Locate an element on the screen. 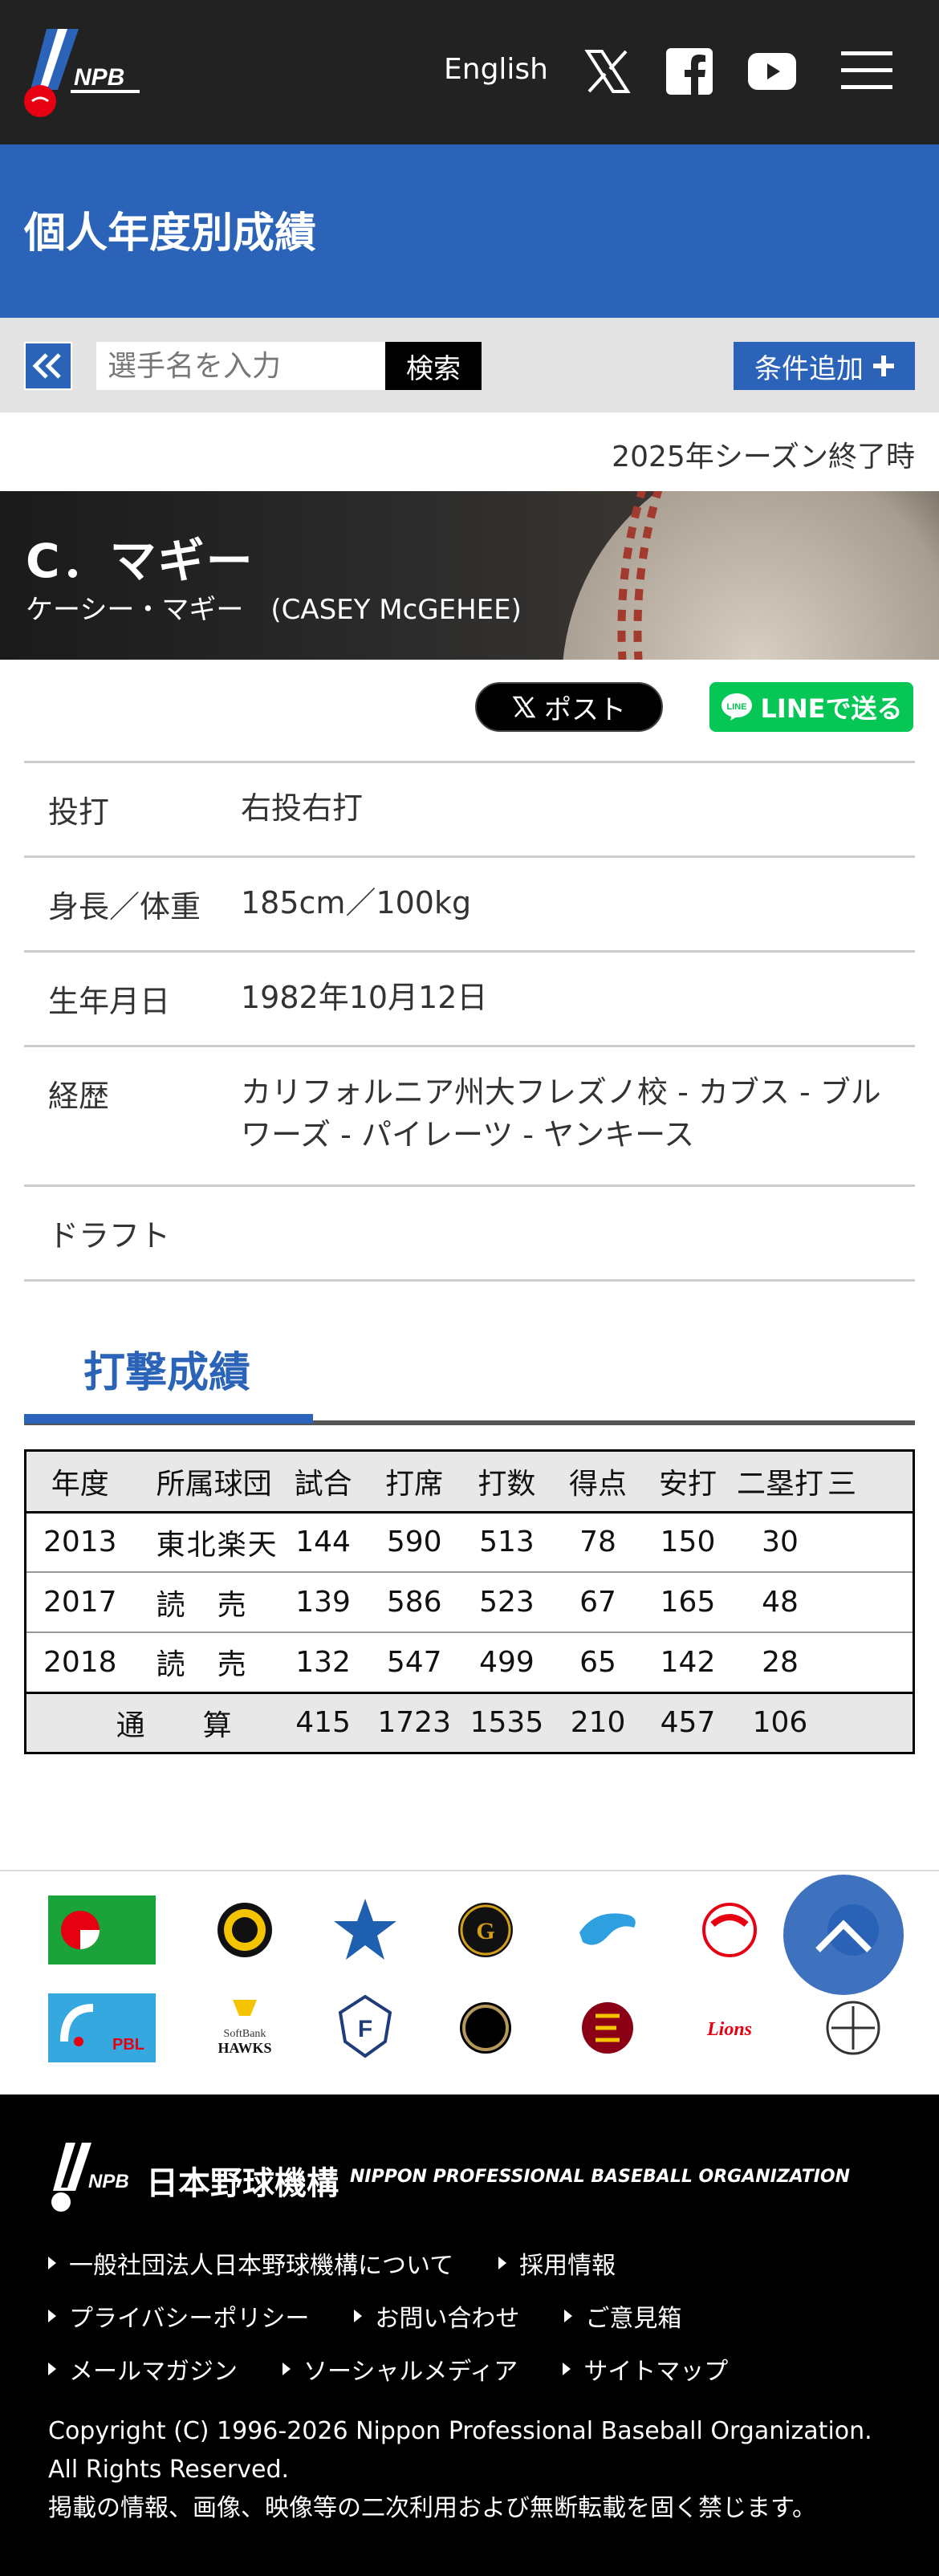 The image size is (939, 2576). copyright-line: 掲載の情報、画像、映像等の二次利用および無断転載を固く禁じます。 is located at coordinates (432, 2508).